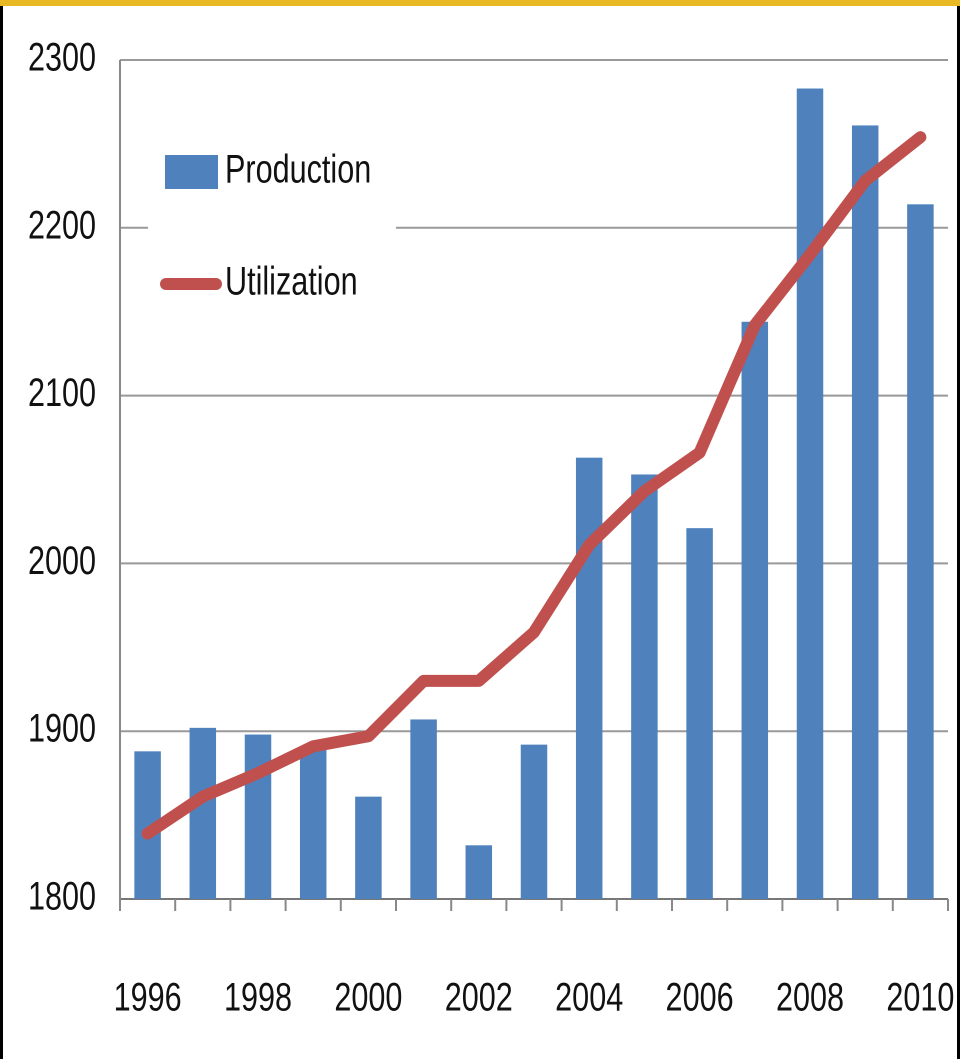 This screenshot has height=1059, width=960. What do you see at coordinates (589, 998) in the screenshot?
I see `x-tick-label: 2004` at bounding box center [589, 998].